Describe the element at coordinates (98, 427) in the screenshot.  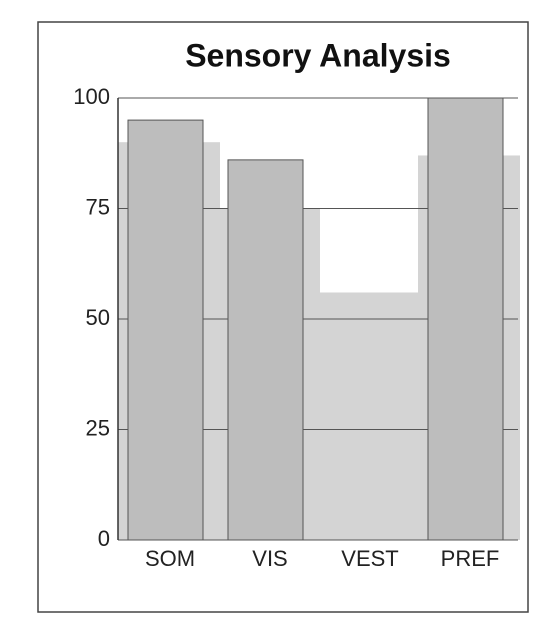
I see `y-tick-label: 25` at that location.